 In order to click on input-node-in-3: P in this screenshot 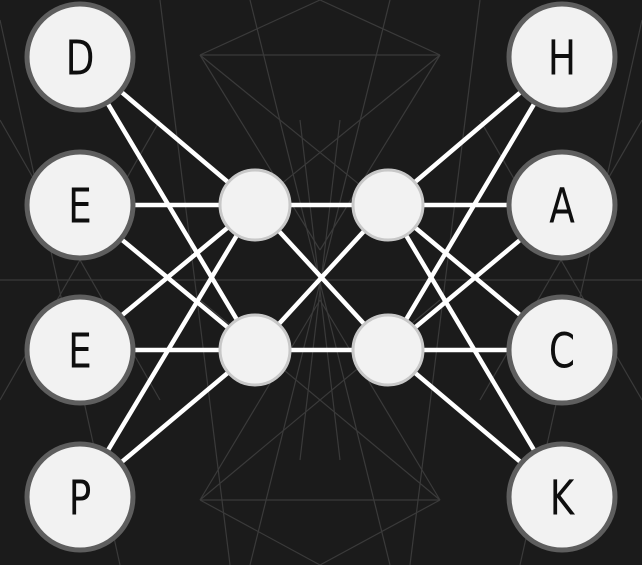, I will do `click(80, 497)`.